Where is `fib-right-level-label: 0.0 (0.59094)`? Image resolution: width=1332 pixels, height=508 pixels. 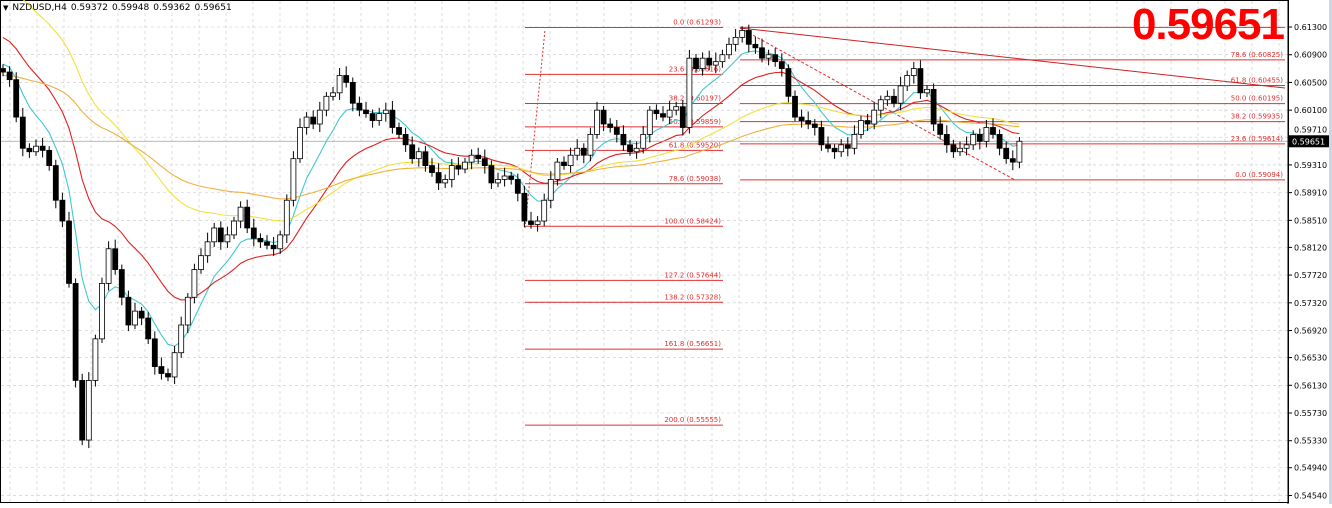 fib-right-level-label: 0.0 (0.59094) is located at coordinates (1259, 175).